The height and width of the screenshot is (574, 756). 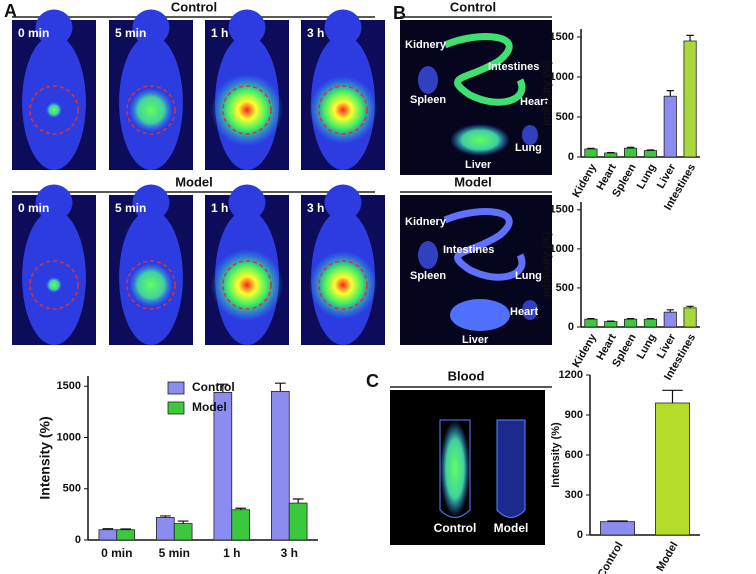 What do you see at coordinates (213, 387) in the screenshot?
I see `legend-label: Control` at bounding box center [213, 387].